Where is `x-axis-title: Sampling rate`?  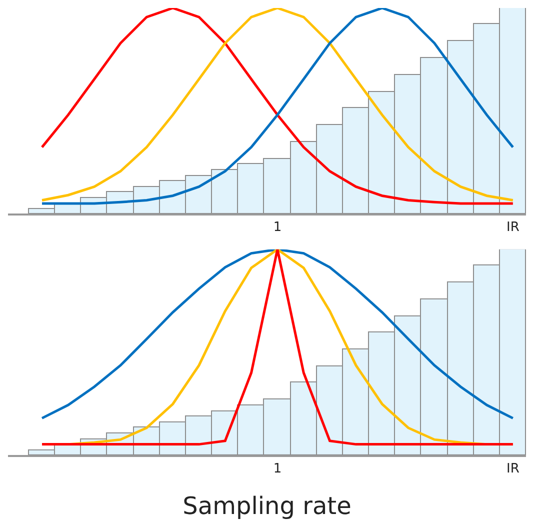
x-axis-title: Sampling rate is located at coordinates (267, 506).